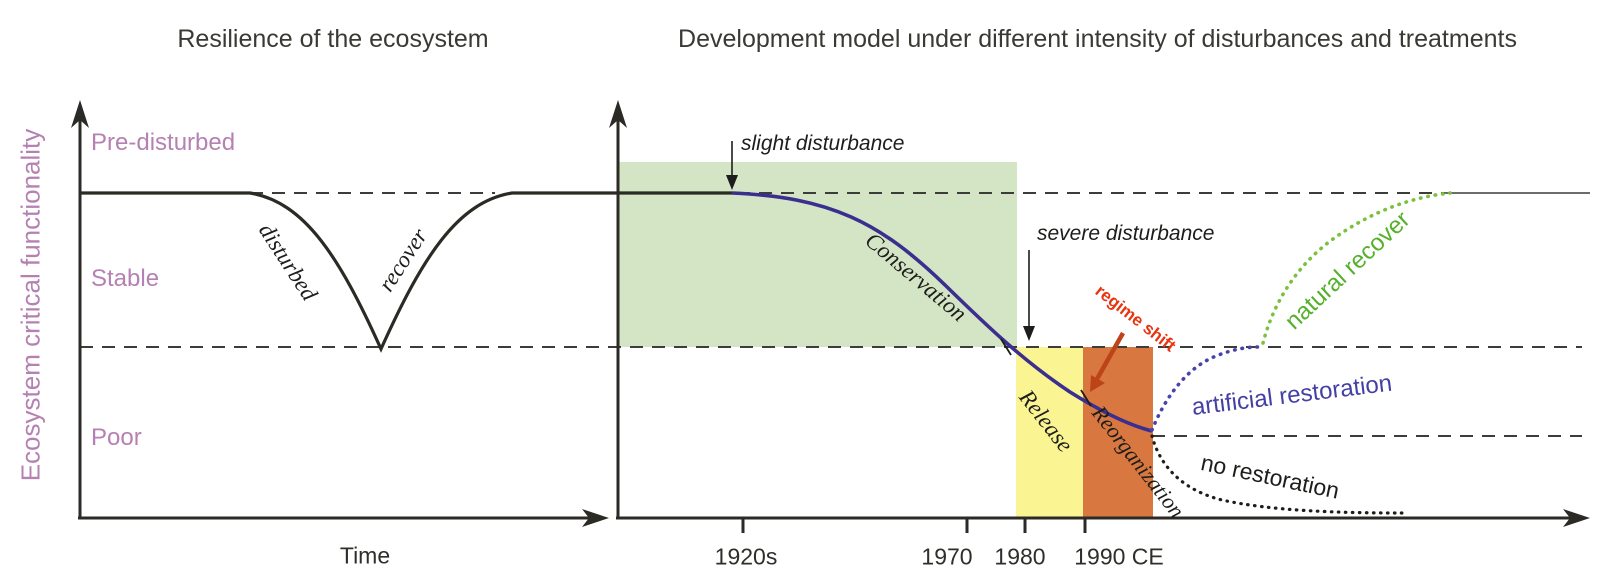 This screenshot has height=588, width=1597. What do you see at coordinates (1205, 388) in the screenshot?
I see `artificial-restoration-curve` at bounding box center [1205, 388].